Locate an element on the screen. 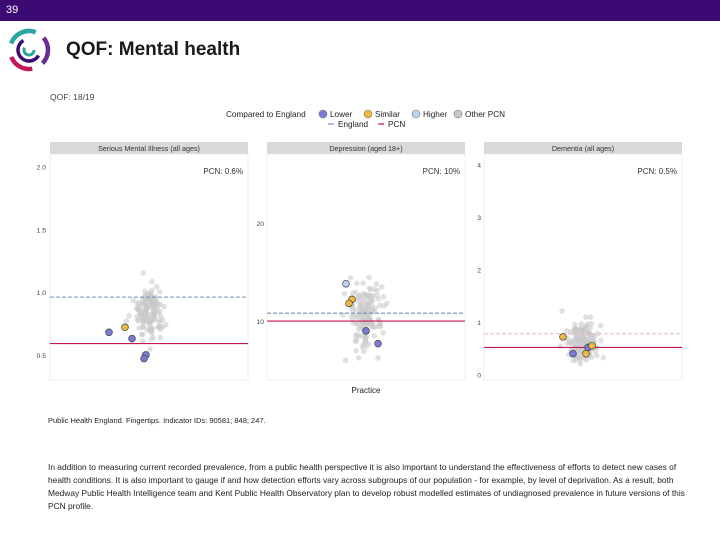 The image size is (720, 540). legend-label-england: England is located at coordinates (353, 124).